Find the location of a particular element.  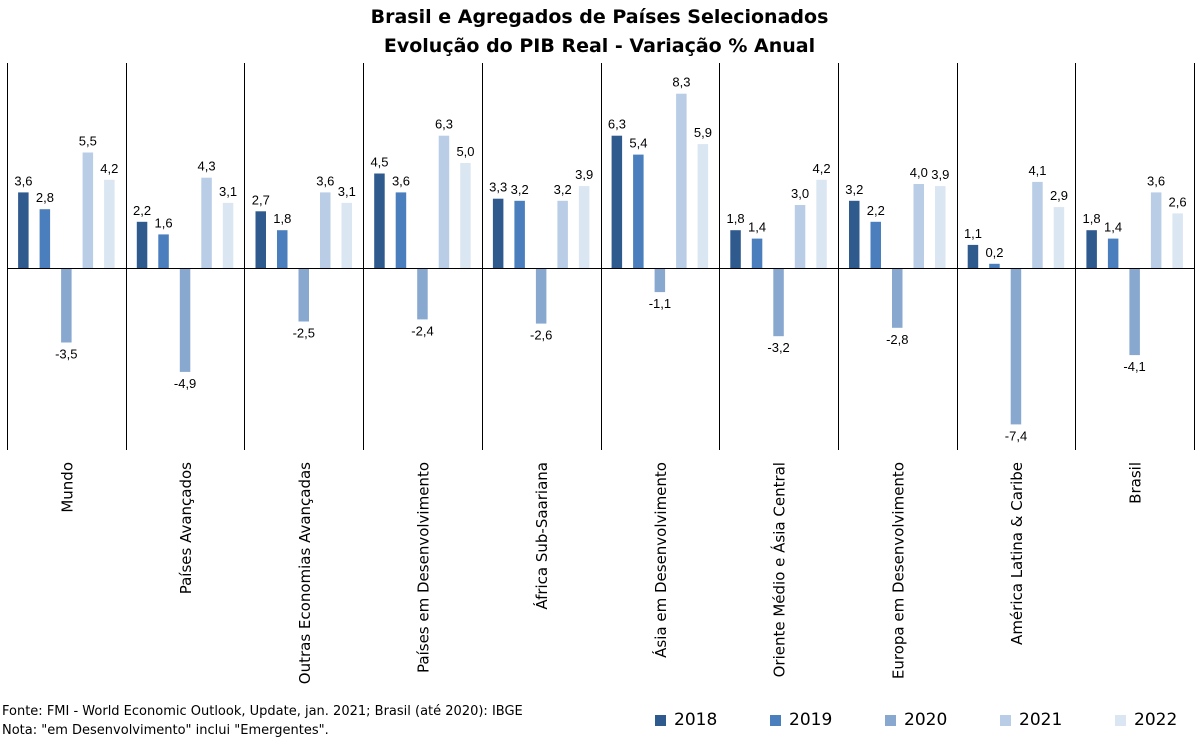

category-label: Países em Desenvolvimento is located at coordinates (424, 567).